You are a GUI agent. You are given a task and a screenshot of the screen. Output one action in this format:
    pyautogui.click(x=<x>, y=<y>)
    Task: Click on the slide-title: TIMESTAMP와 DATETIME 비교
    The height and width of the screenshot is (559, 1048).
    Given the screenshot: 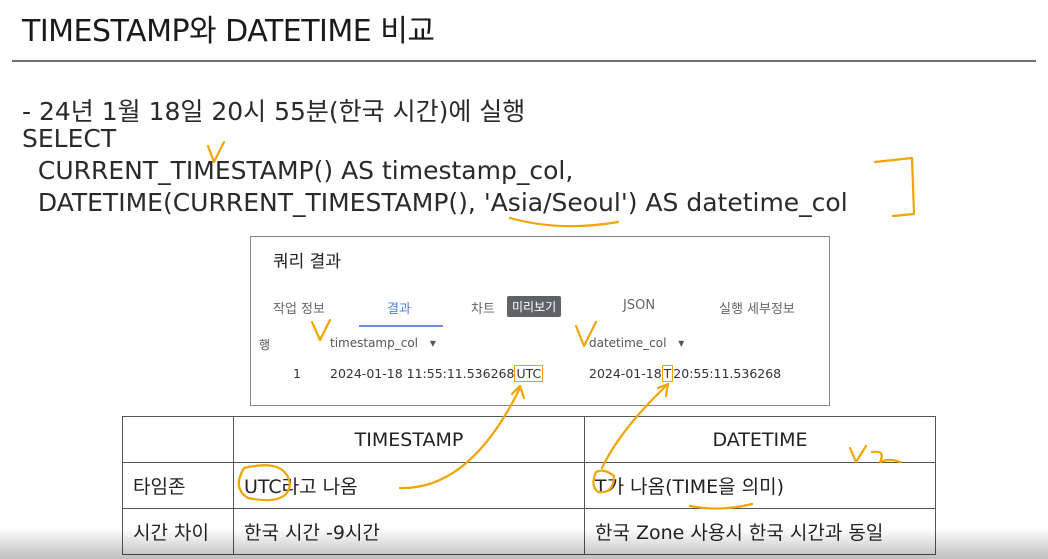 What is the action you would take?
    pyautogui.click(x=228, y=31)
    